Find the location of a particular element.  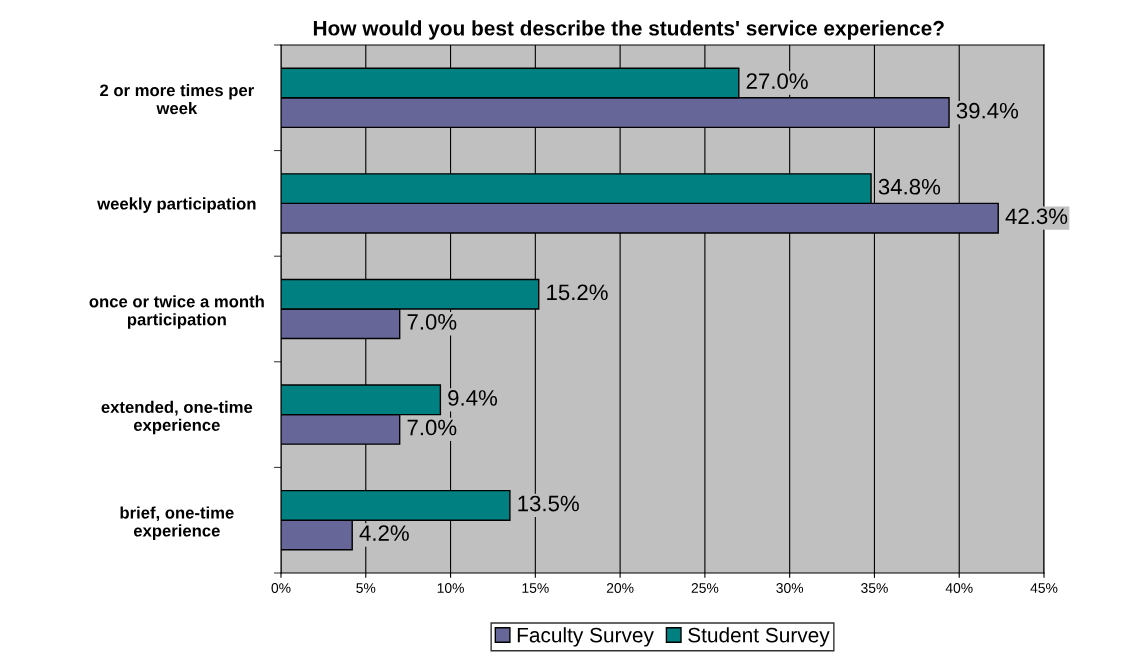

x-tick-label: 20% is located at coordinates (620, 588).